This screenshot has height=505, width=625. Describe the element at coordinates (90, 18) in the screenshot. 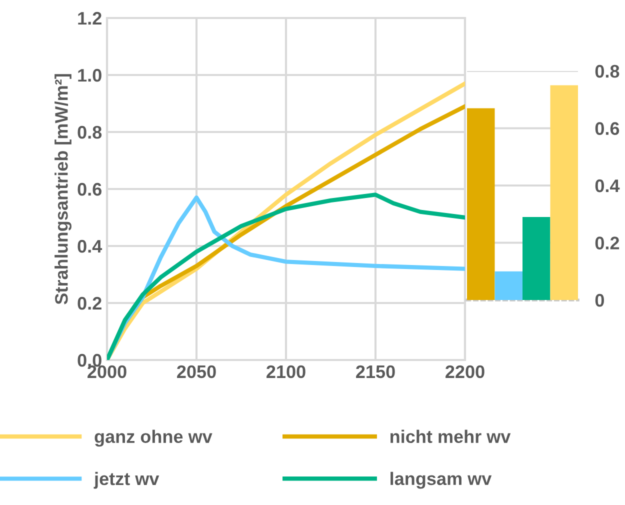

I see `y-tick-label: 1.2` at that location.